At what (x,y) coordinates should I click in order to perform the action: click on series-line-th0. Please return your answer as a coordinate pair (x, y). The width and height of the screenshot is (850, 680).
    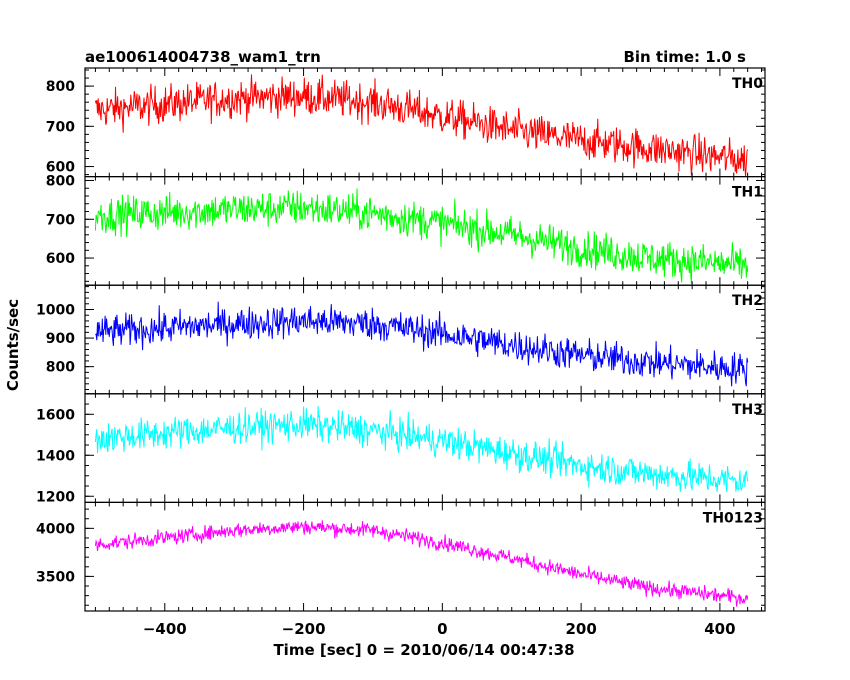
    Looking at the image, I should click on (421, 125).